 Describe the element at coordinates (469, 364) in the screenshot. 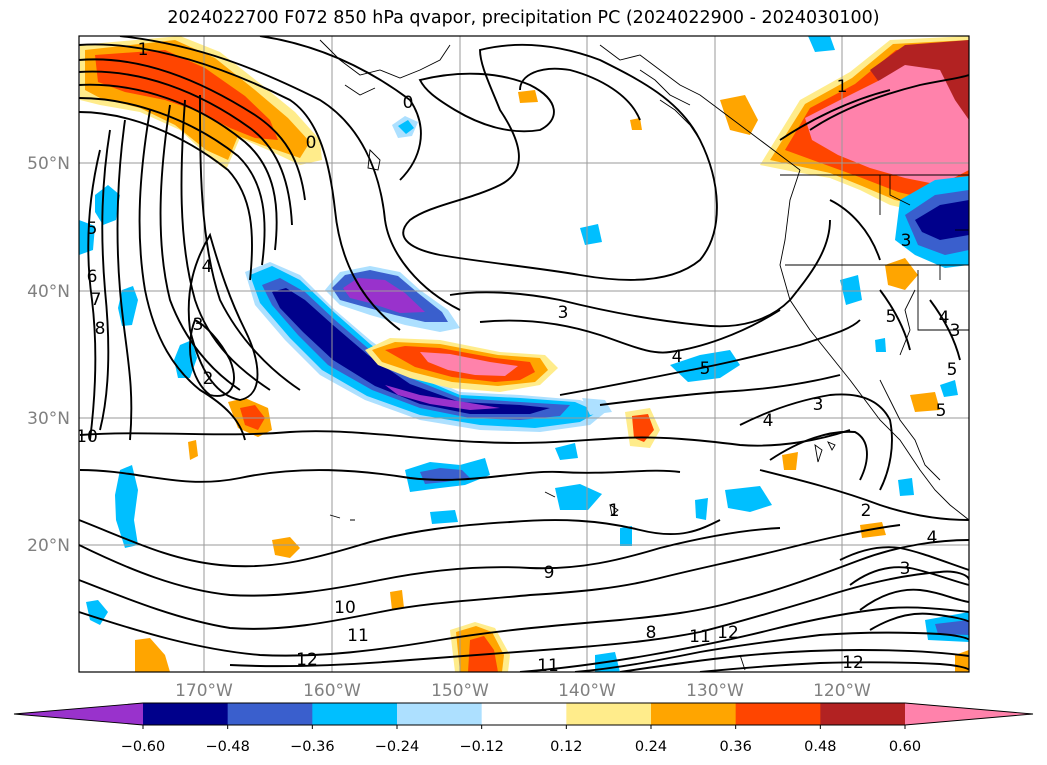

I see `shade-s-positive` at that location.